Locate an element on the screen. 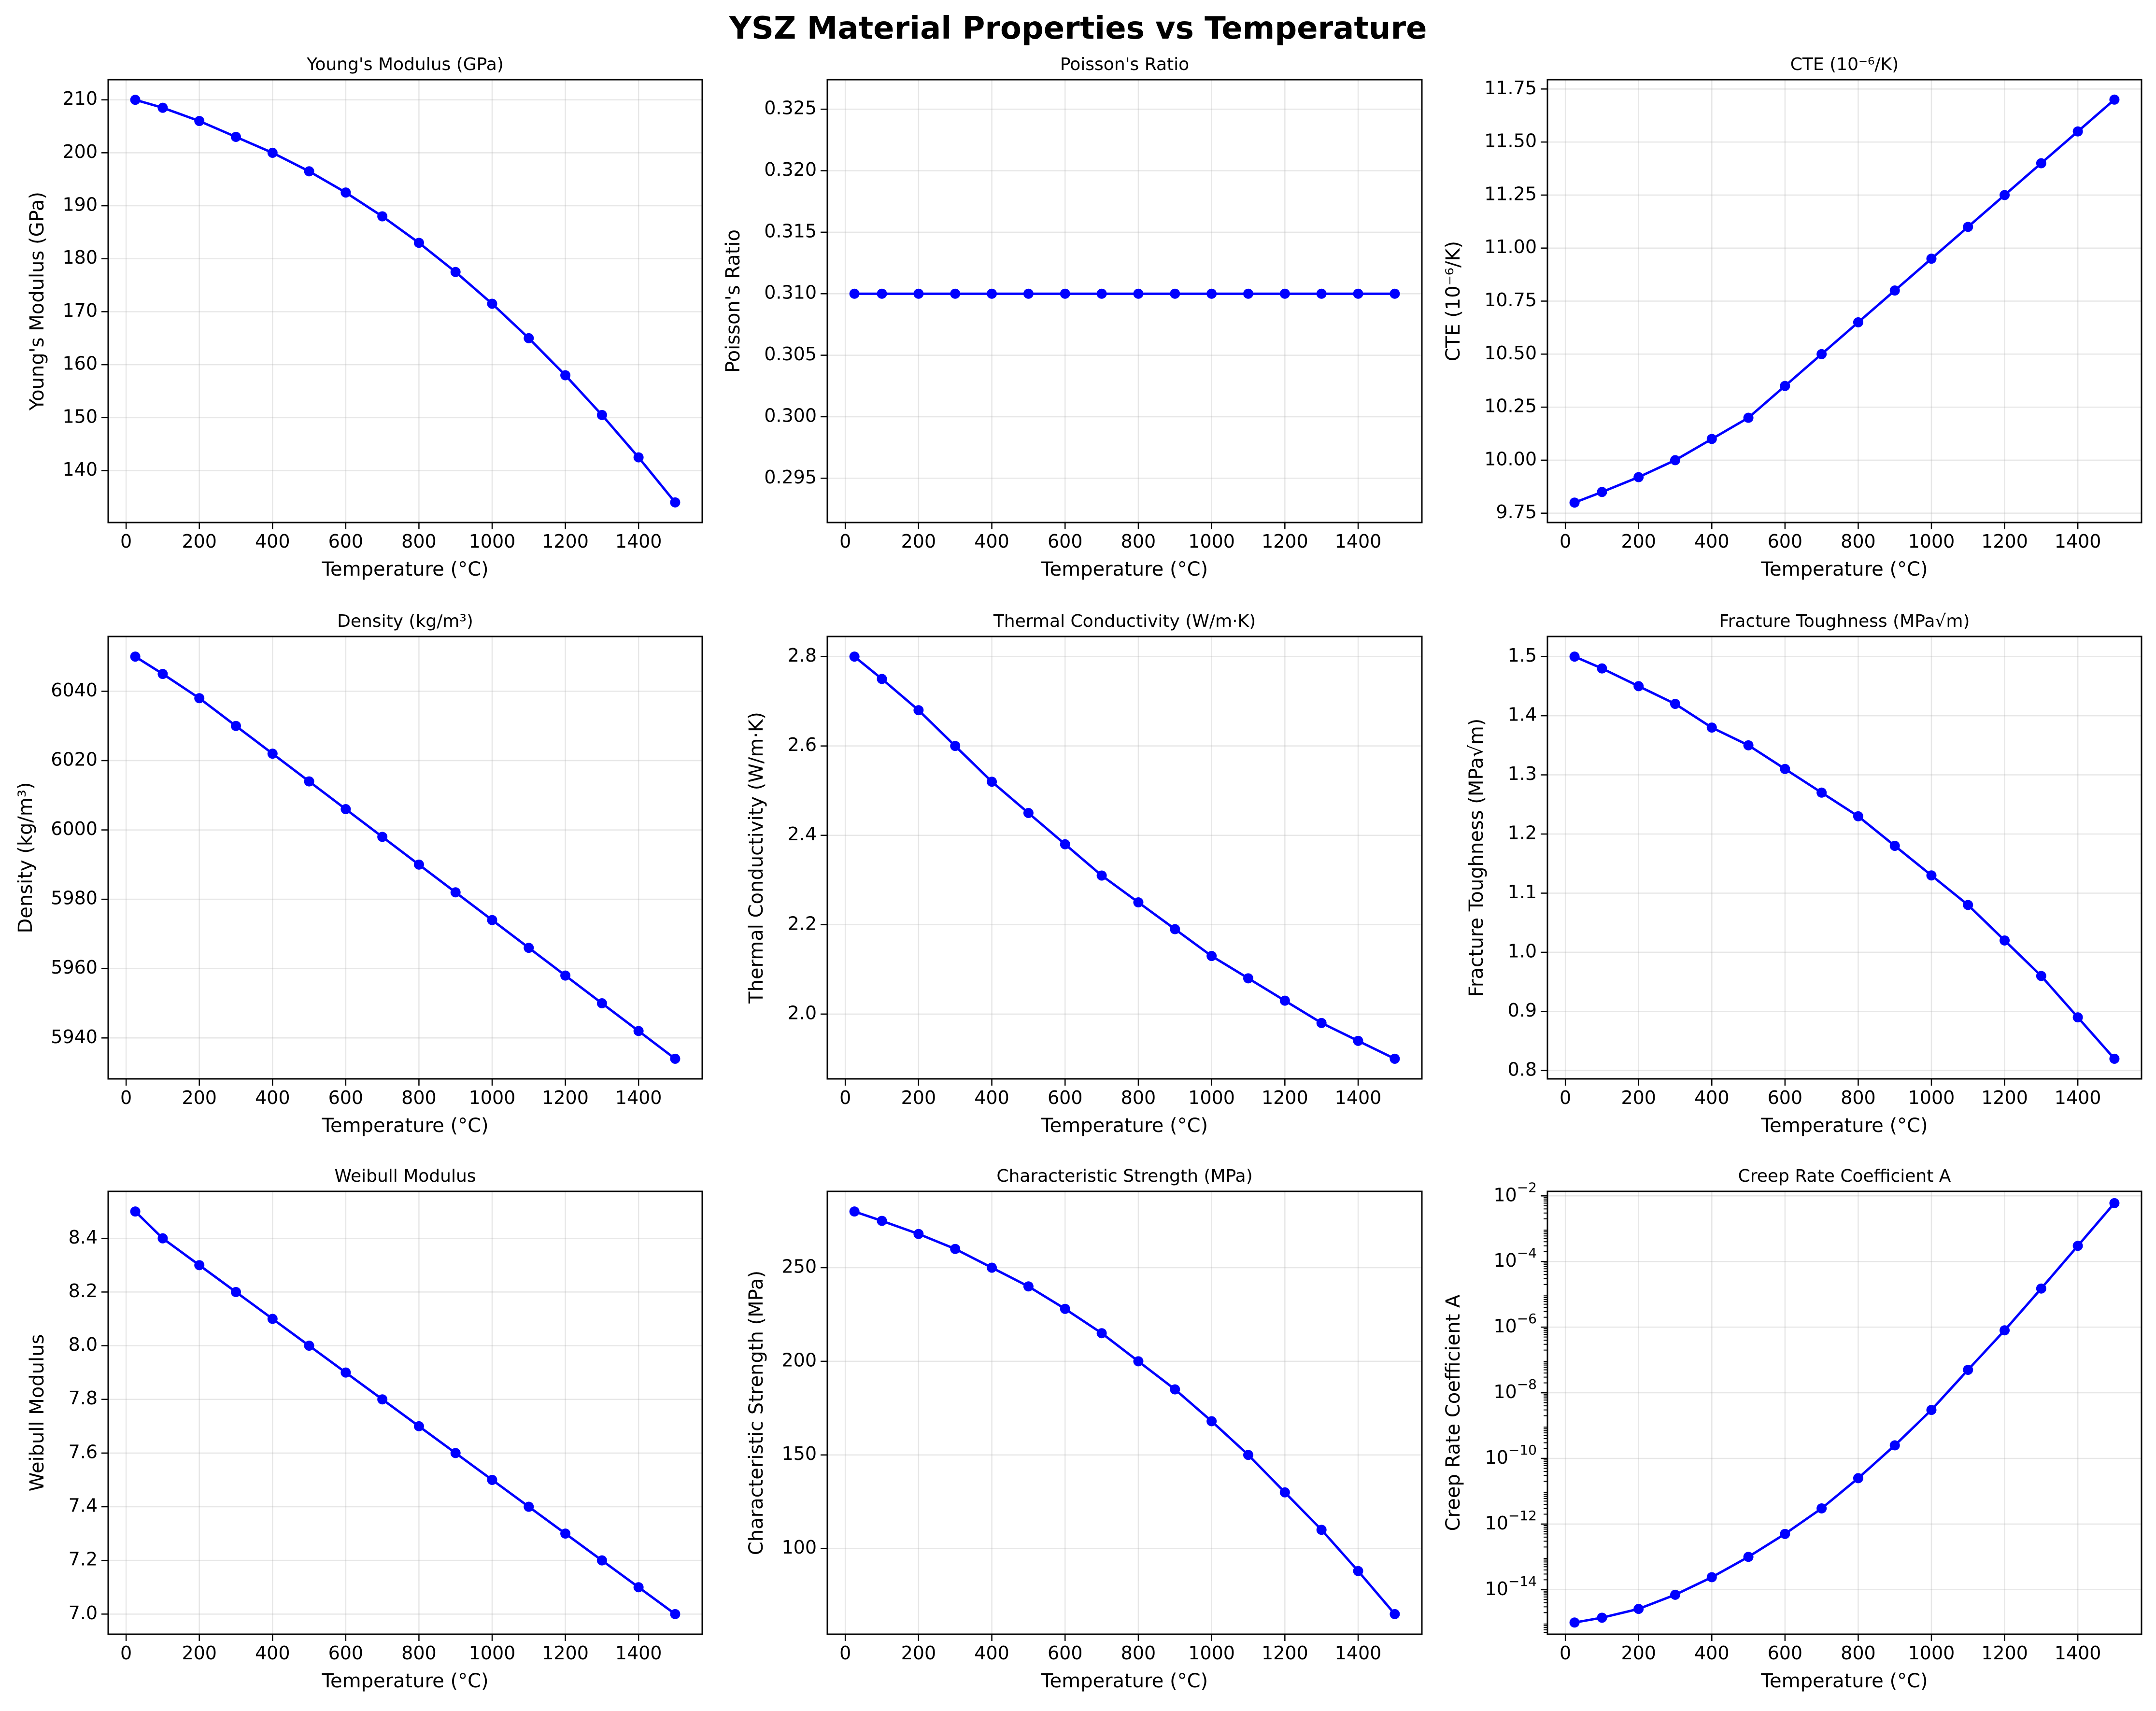 This screenshot has height=1711, width=2156. y-tick-label: 200 is located at coordinates (80, 151).